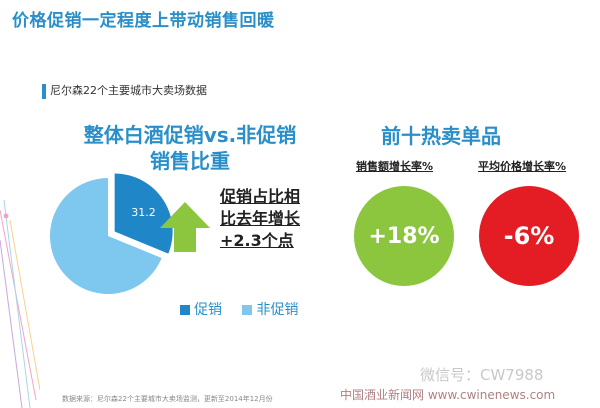 The image size is (600, 408). I want to click on sales-growth-value: +18%, so click(404, 236).